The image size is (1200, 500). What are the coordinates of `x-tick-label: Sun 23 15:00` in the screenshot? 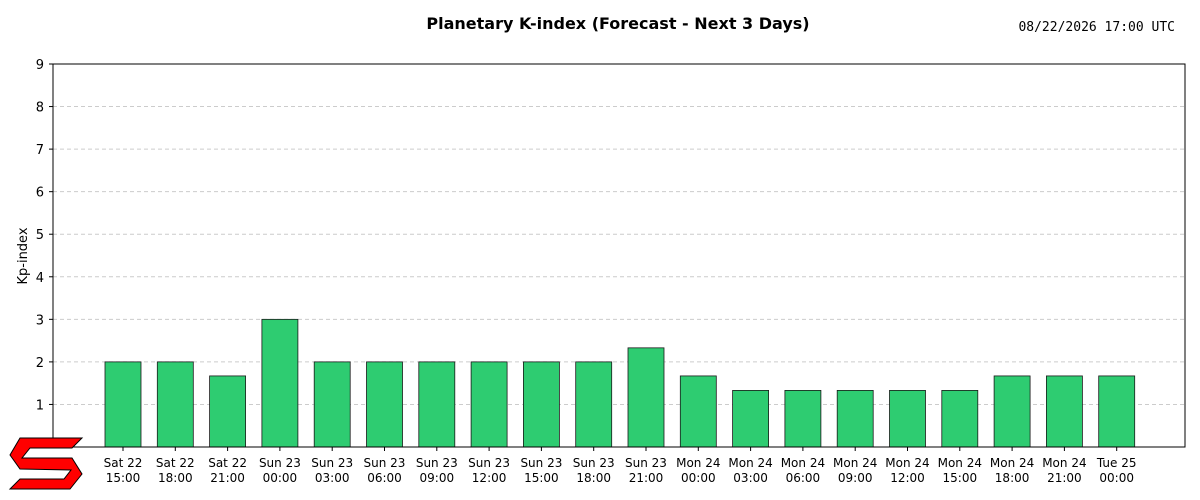 It's located at (541, 470).